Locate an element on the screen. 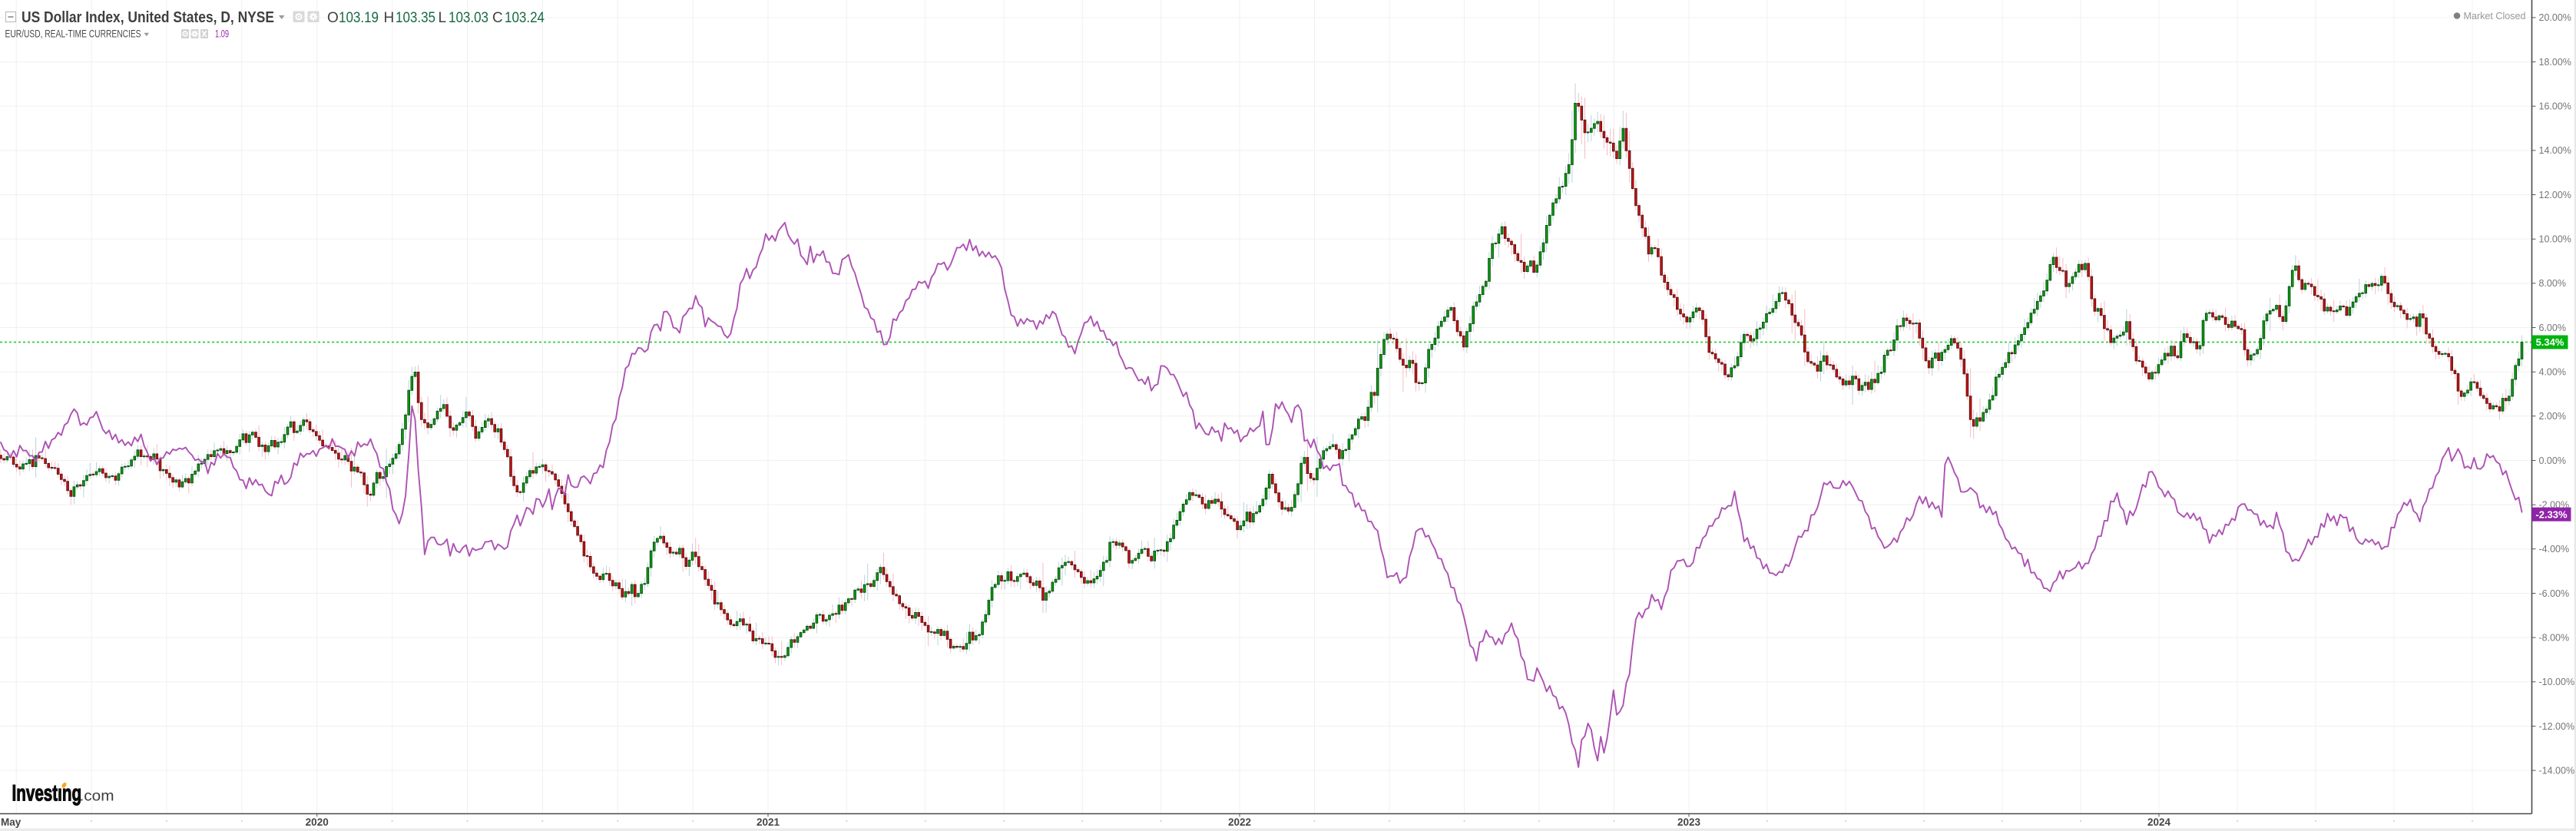 This screenshot has height=831, width=2576. svg-text: 1.09 is located at coordinates (222, 34).